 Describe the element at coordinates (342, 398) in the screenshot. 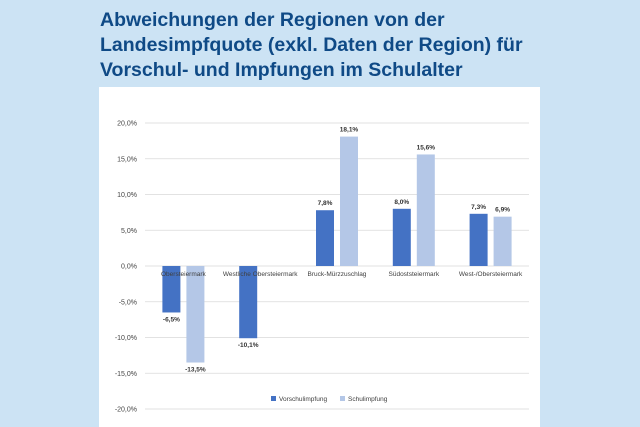

I see `legend-swatch-schulimpfung` at that location.